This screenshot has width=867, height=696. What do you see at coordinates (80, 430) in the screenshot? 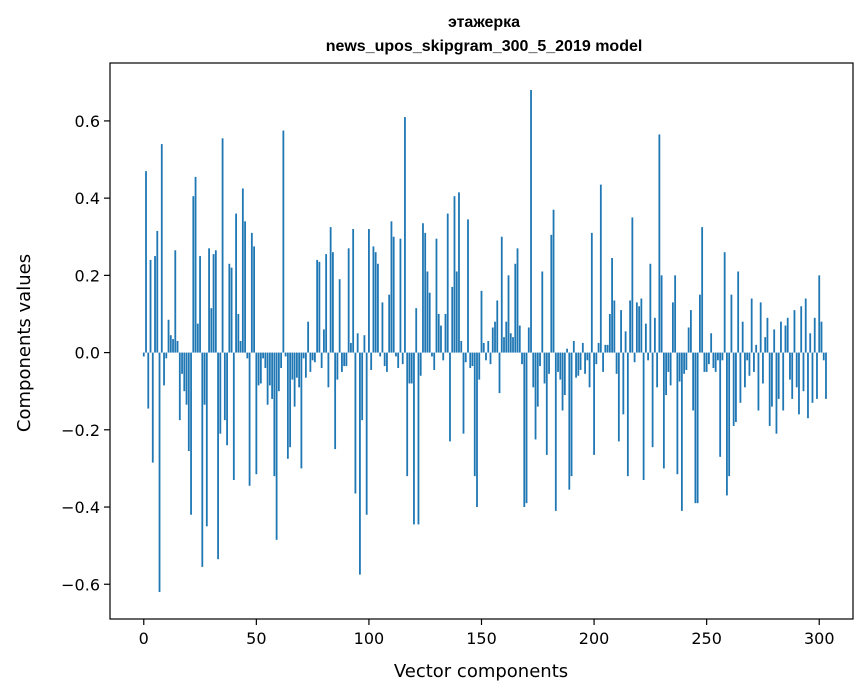
I see `y-tick-label: −0.2` at bounding box center [80, 430].